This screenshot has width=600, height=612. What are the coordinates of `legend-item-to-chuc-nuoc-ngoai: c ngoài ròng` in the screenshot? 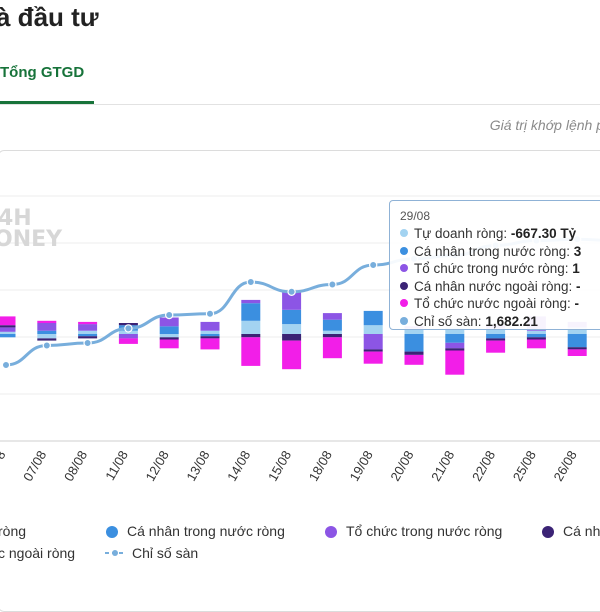 It's located at (37, 553).